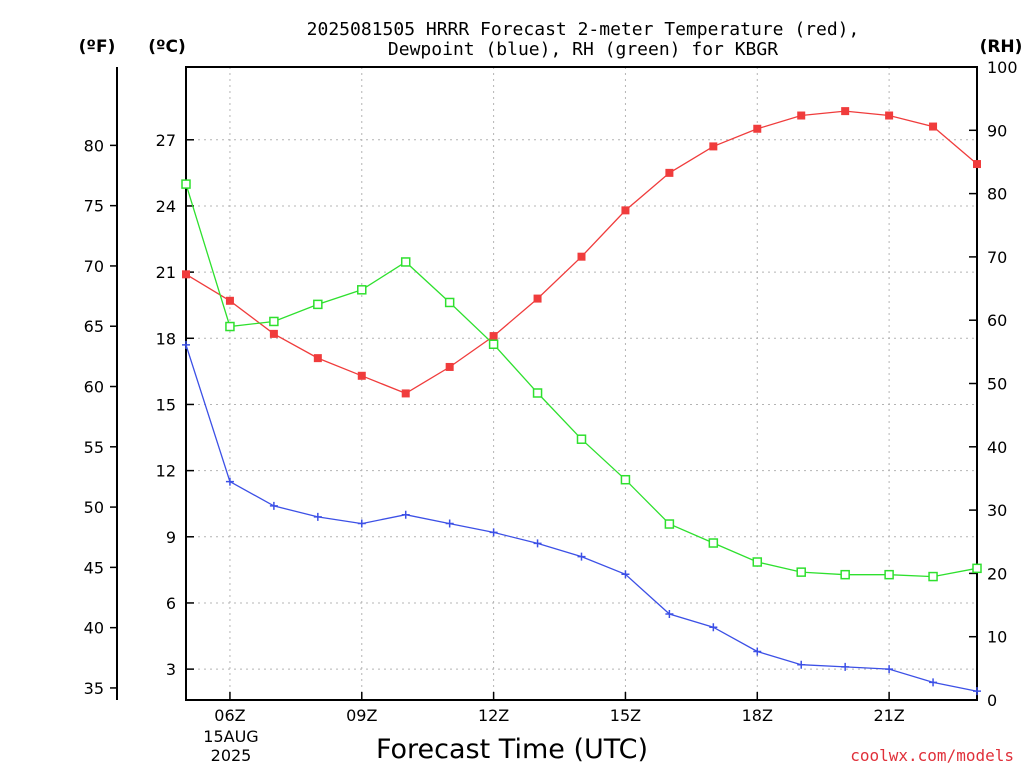  Describe the element at coordinates (583, 49) in the screenshot. I see `chart-title-line2: Dewpoint (blue), RH (green) for KBGR` at that location.